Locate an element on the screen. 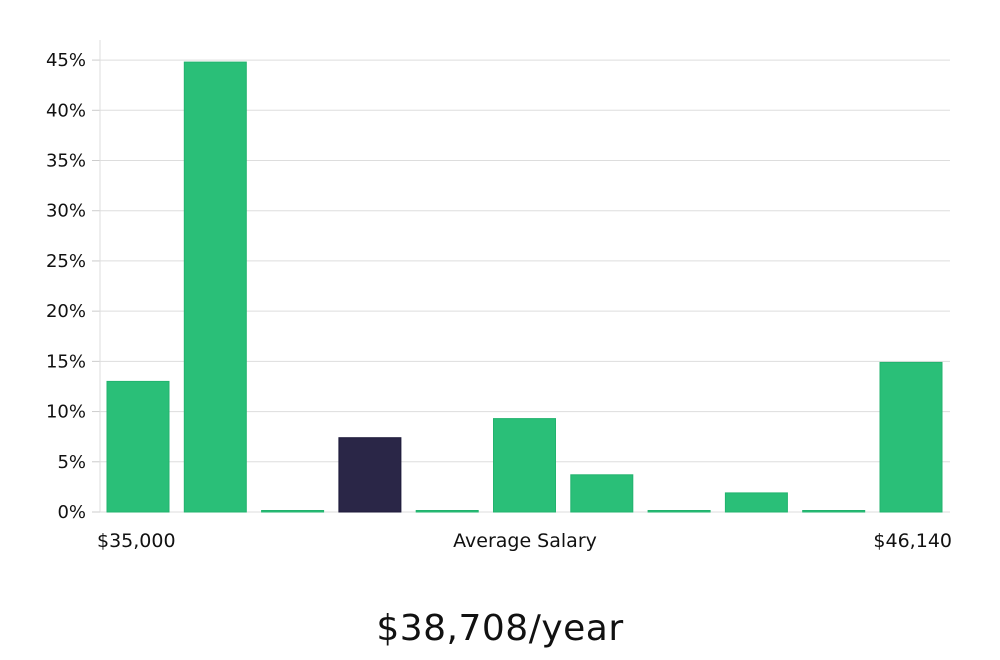  y-tick-label: 35% is located at coordinates (66, 161).